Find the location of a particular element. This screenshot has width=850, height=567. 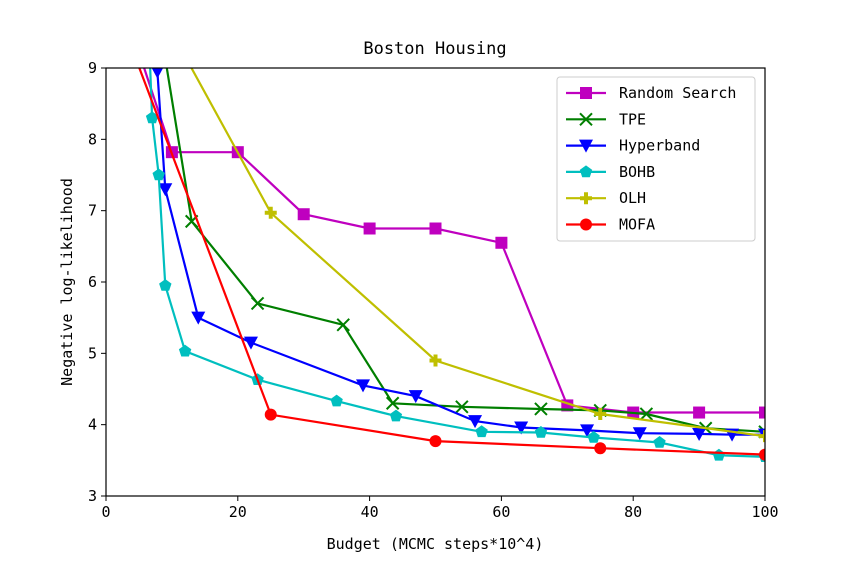

x-axis-label: Budget (MCMC steps*10^4) is located at coordinates (435, 544).